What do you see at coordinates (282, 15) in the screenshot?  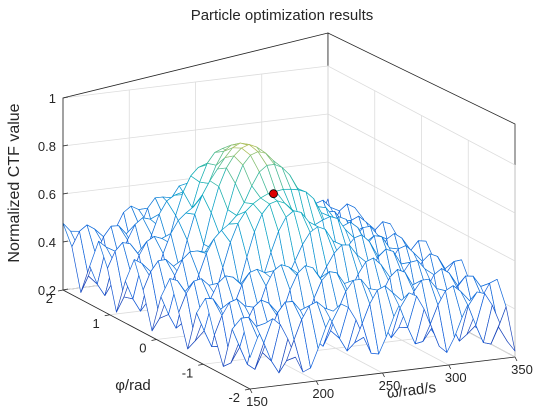 I see `chart-title: Particle optimization results` at bounding box center [282, 15].